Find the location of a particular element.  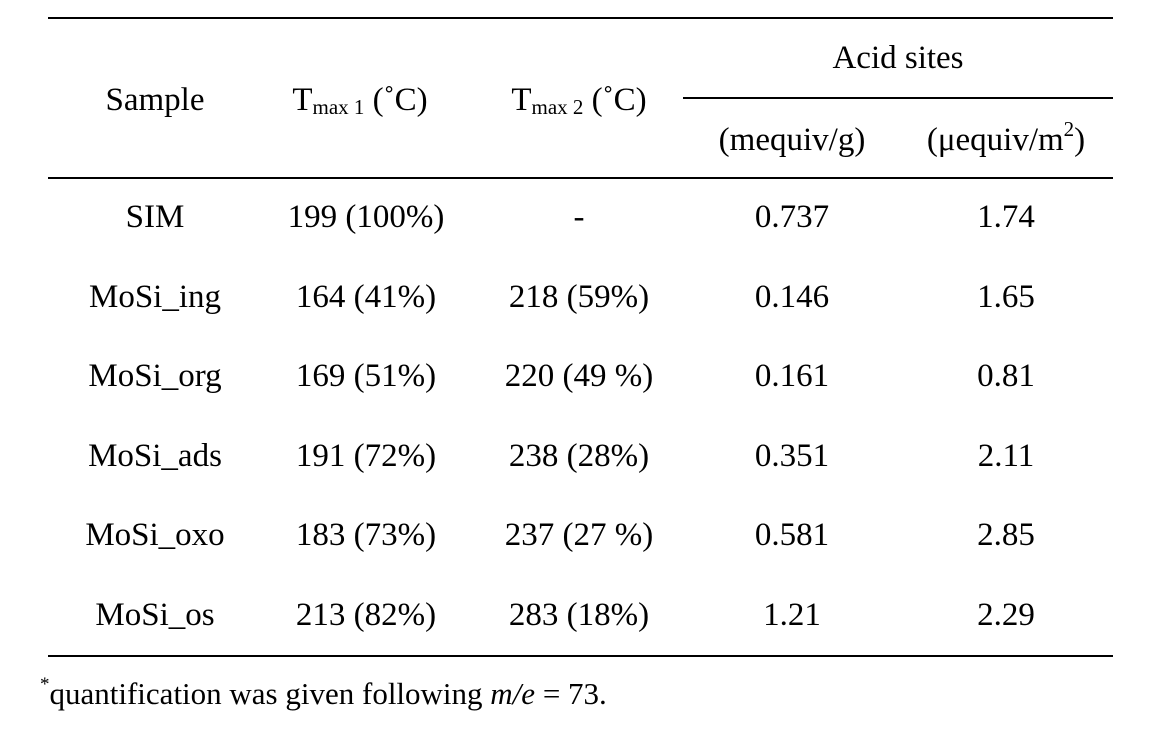

row-sample: MoSi_oxo is located at coordinates (155, 535).